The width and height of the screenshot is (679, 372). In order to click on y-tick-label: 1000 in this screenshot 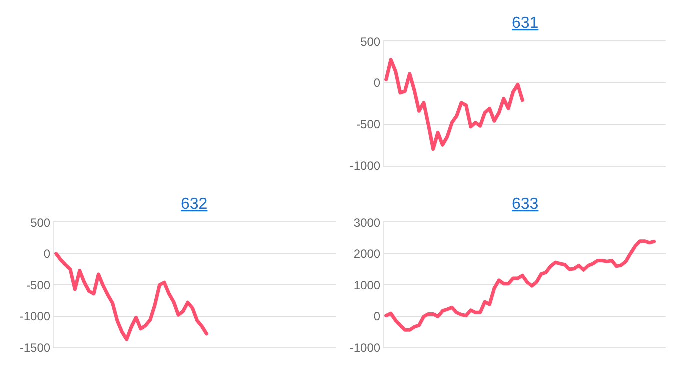, I will do `click(367, 285)`.